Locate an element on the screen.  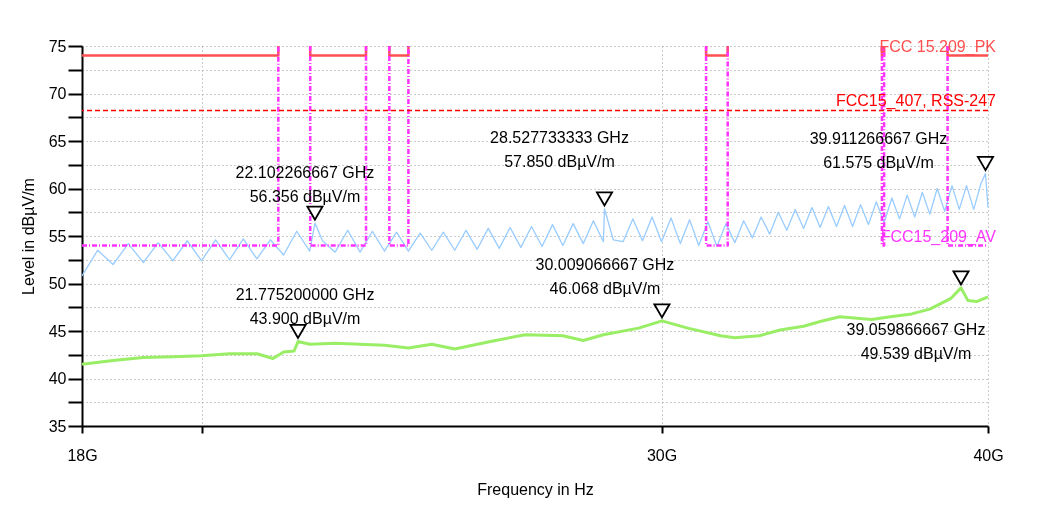
x-tick-label: 18G is located at coordinates (82, 455).